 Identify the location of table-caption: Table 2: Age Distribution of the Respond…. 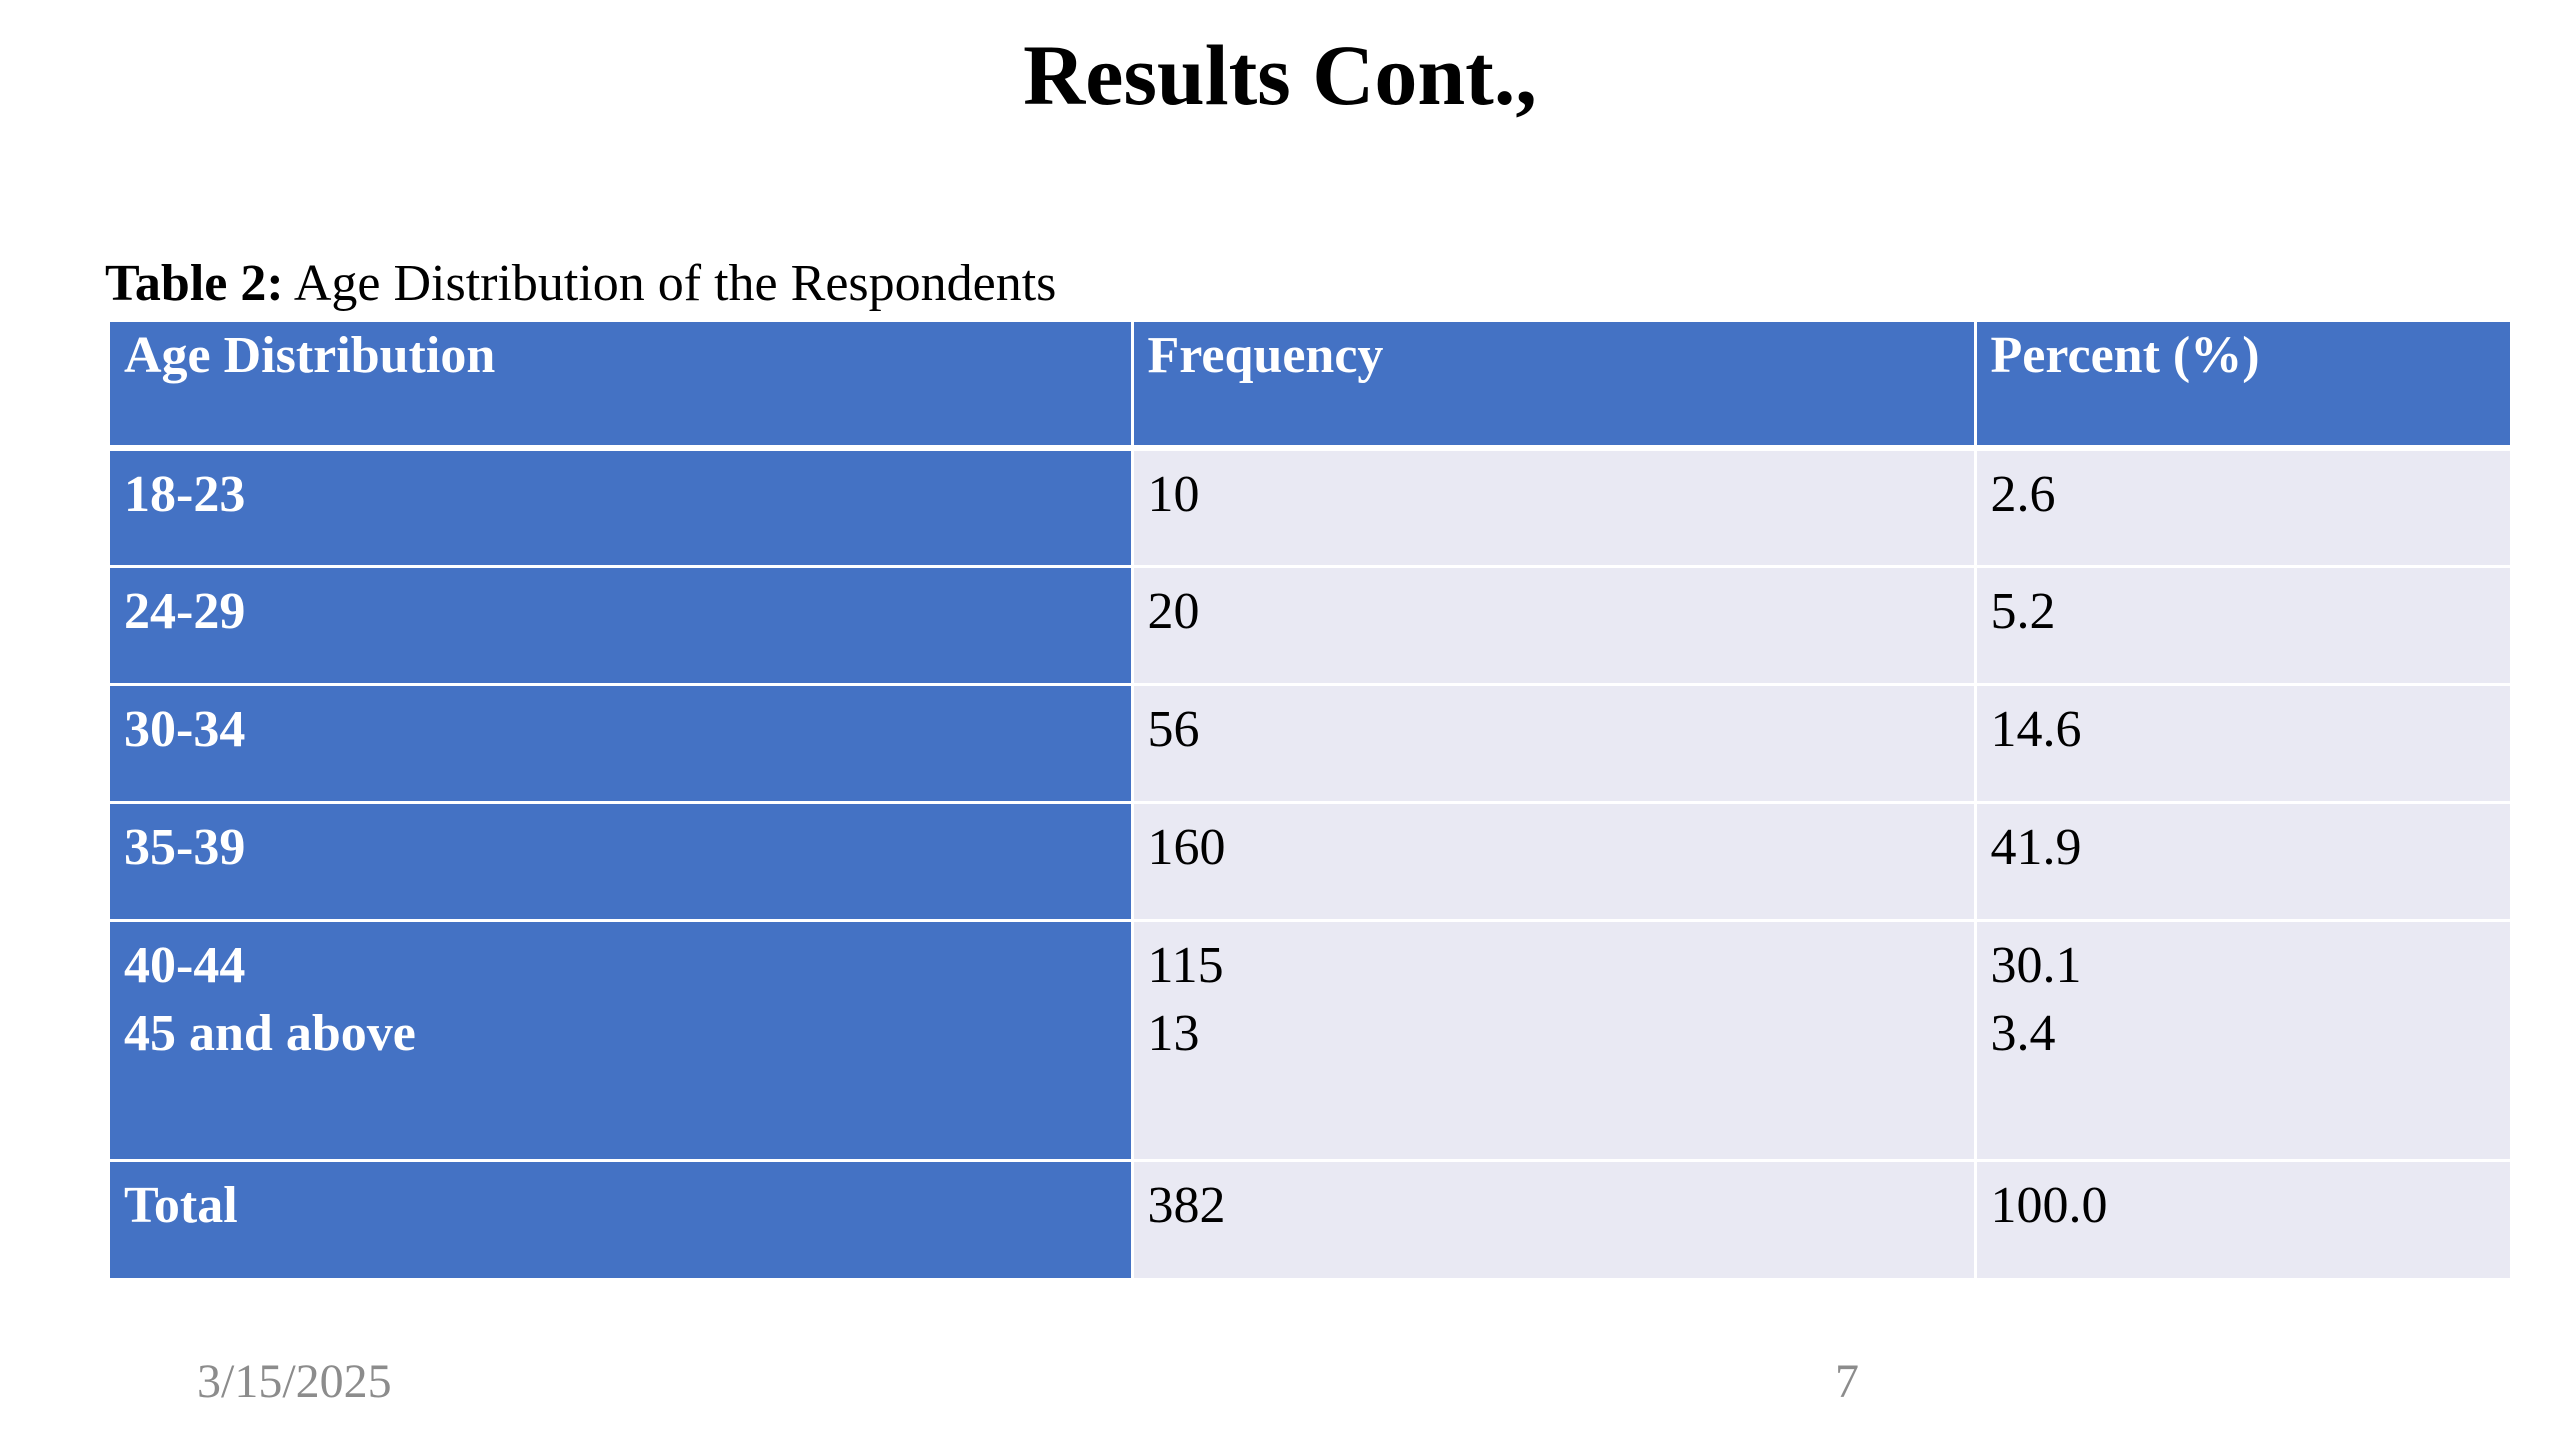
(580, 284).